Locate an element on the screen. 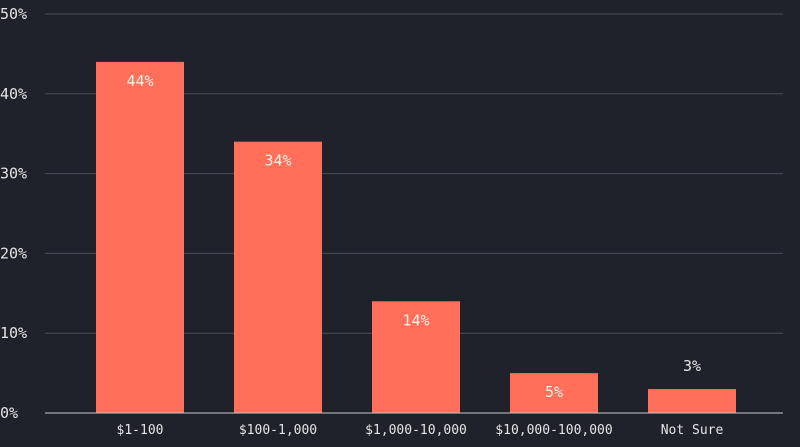  y-tick-label: 20% is located at coordinates (13, 253).